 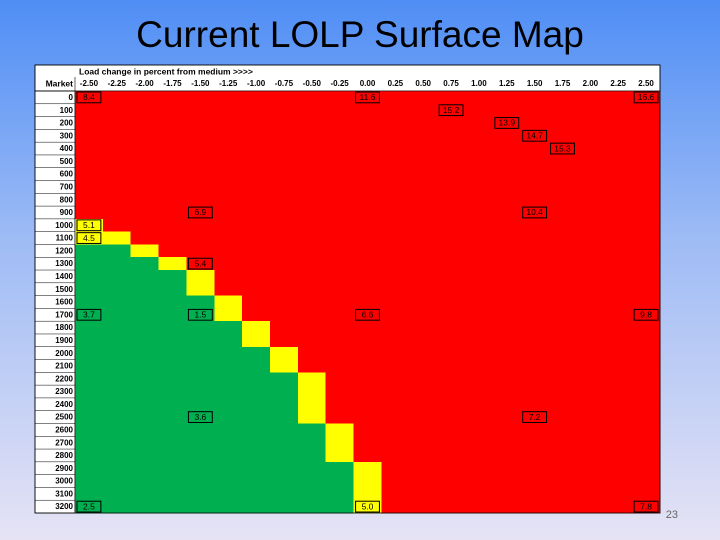 What do you see at coordinates (67, 135) in the screenshot?
I see `row-label: 300` at bounding box center [67, 135].